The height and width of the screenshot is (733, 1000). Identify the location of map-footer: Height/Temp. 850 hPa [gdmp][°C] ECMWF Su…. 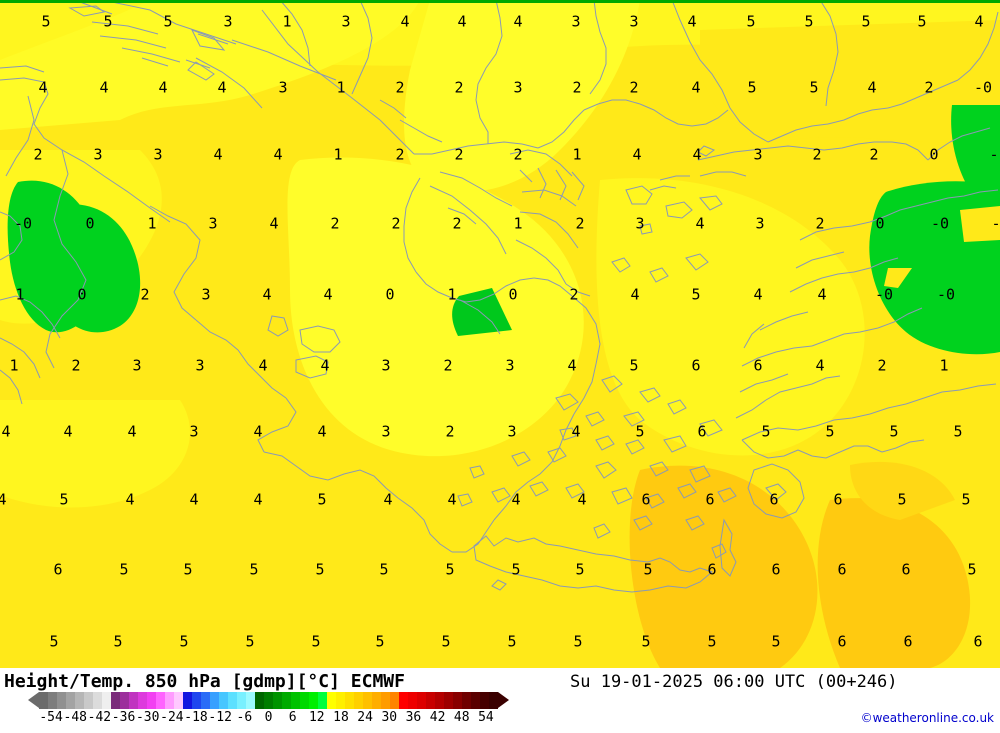
(500, 700).